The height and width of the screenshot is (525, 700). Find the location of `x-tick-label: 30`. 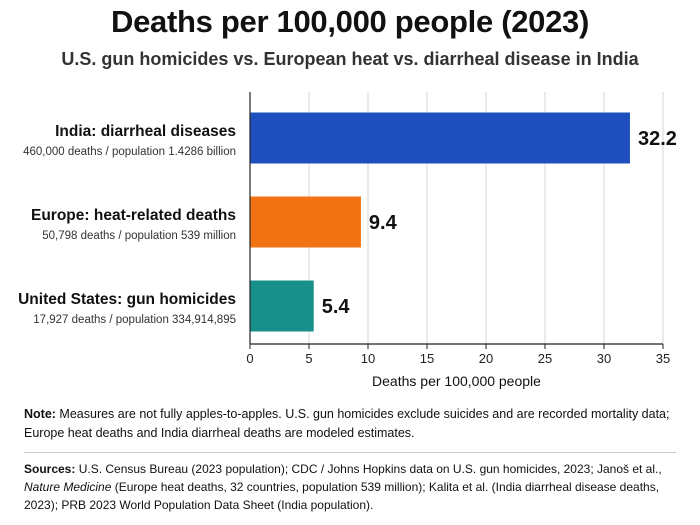

x-tick-label: 30 is located at coordinates (604, 358).